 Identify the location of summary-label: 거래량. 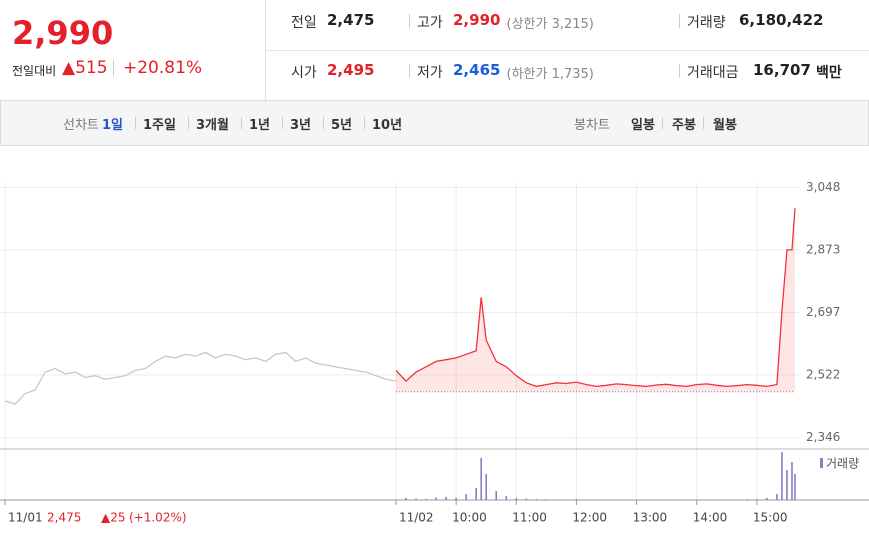
(706, 23).